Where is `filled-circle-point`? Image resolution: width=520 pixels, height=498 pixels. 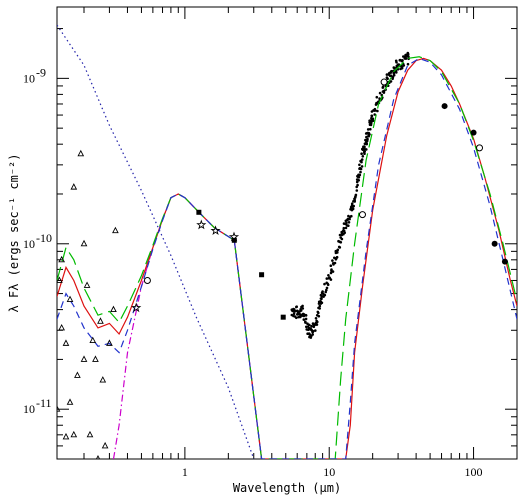
filled-circle-point is located at coordinates (494, 243).